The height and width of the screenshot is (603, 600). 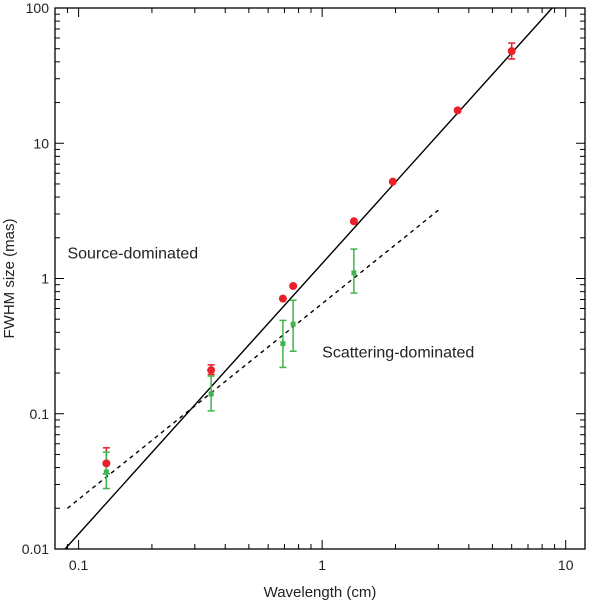 I want to click on x-axis-label: Wavelength (cm), so click(x=320, y=592).